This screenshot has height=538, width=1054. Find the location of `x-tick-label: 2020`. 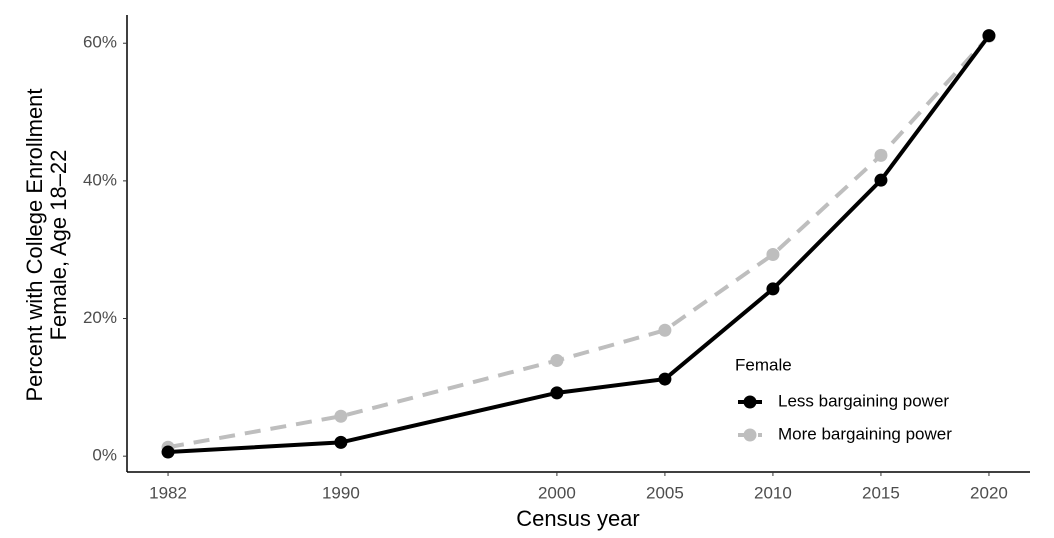

x-tick-label: 2020 is located at coordinates (989, 492).